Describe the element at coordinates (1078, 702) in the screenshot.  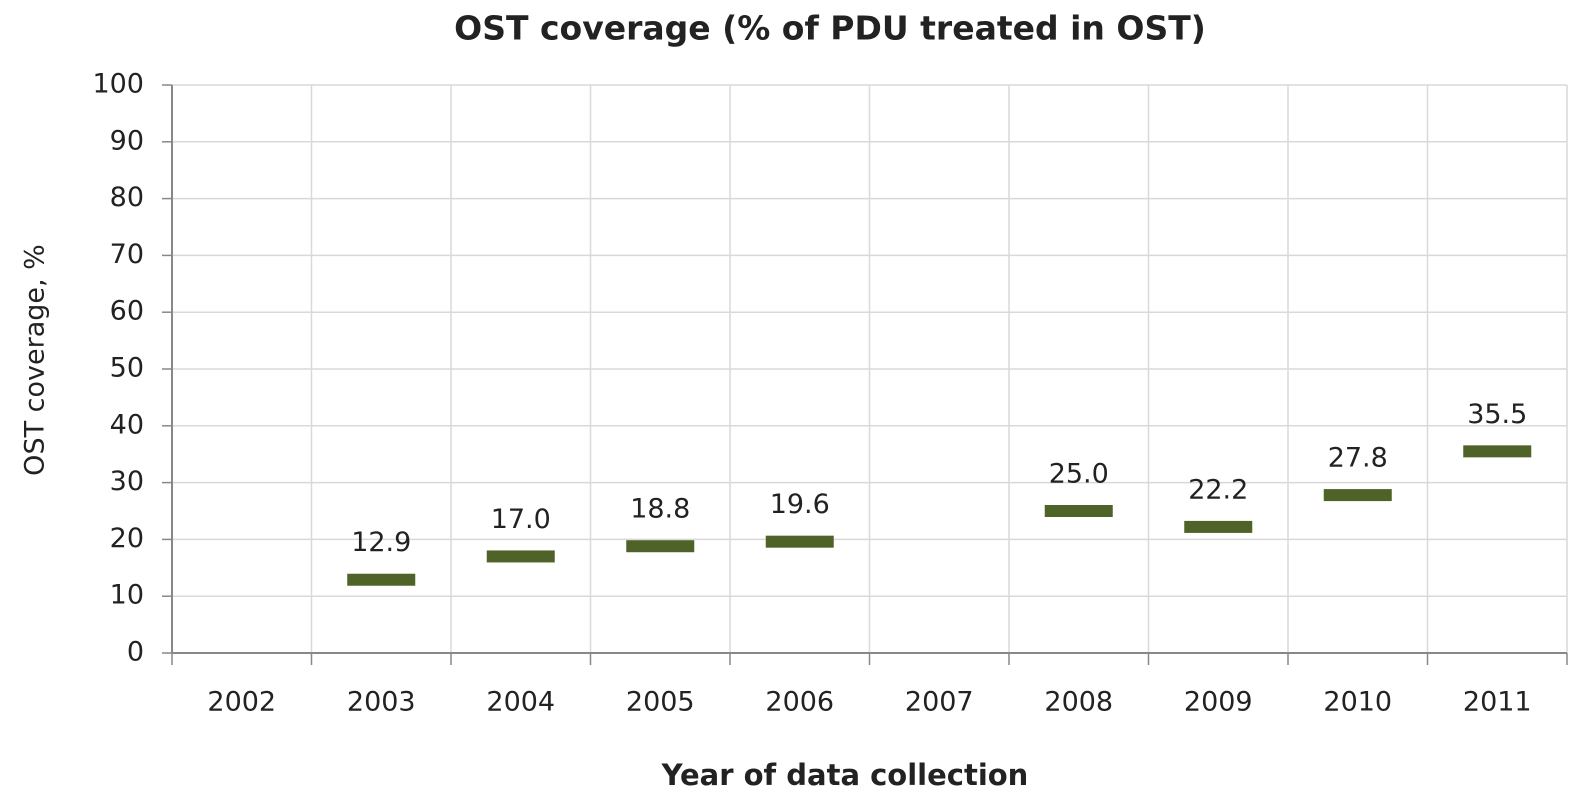
I see `x-tick-label: 2008` at that location.